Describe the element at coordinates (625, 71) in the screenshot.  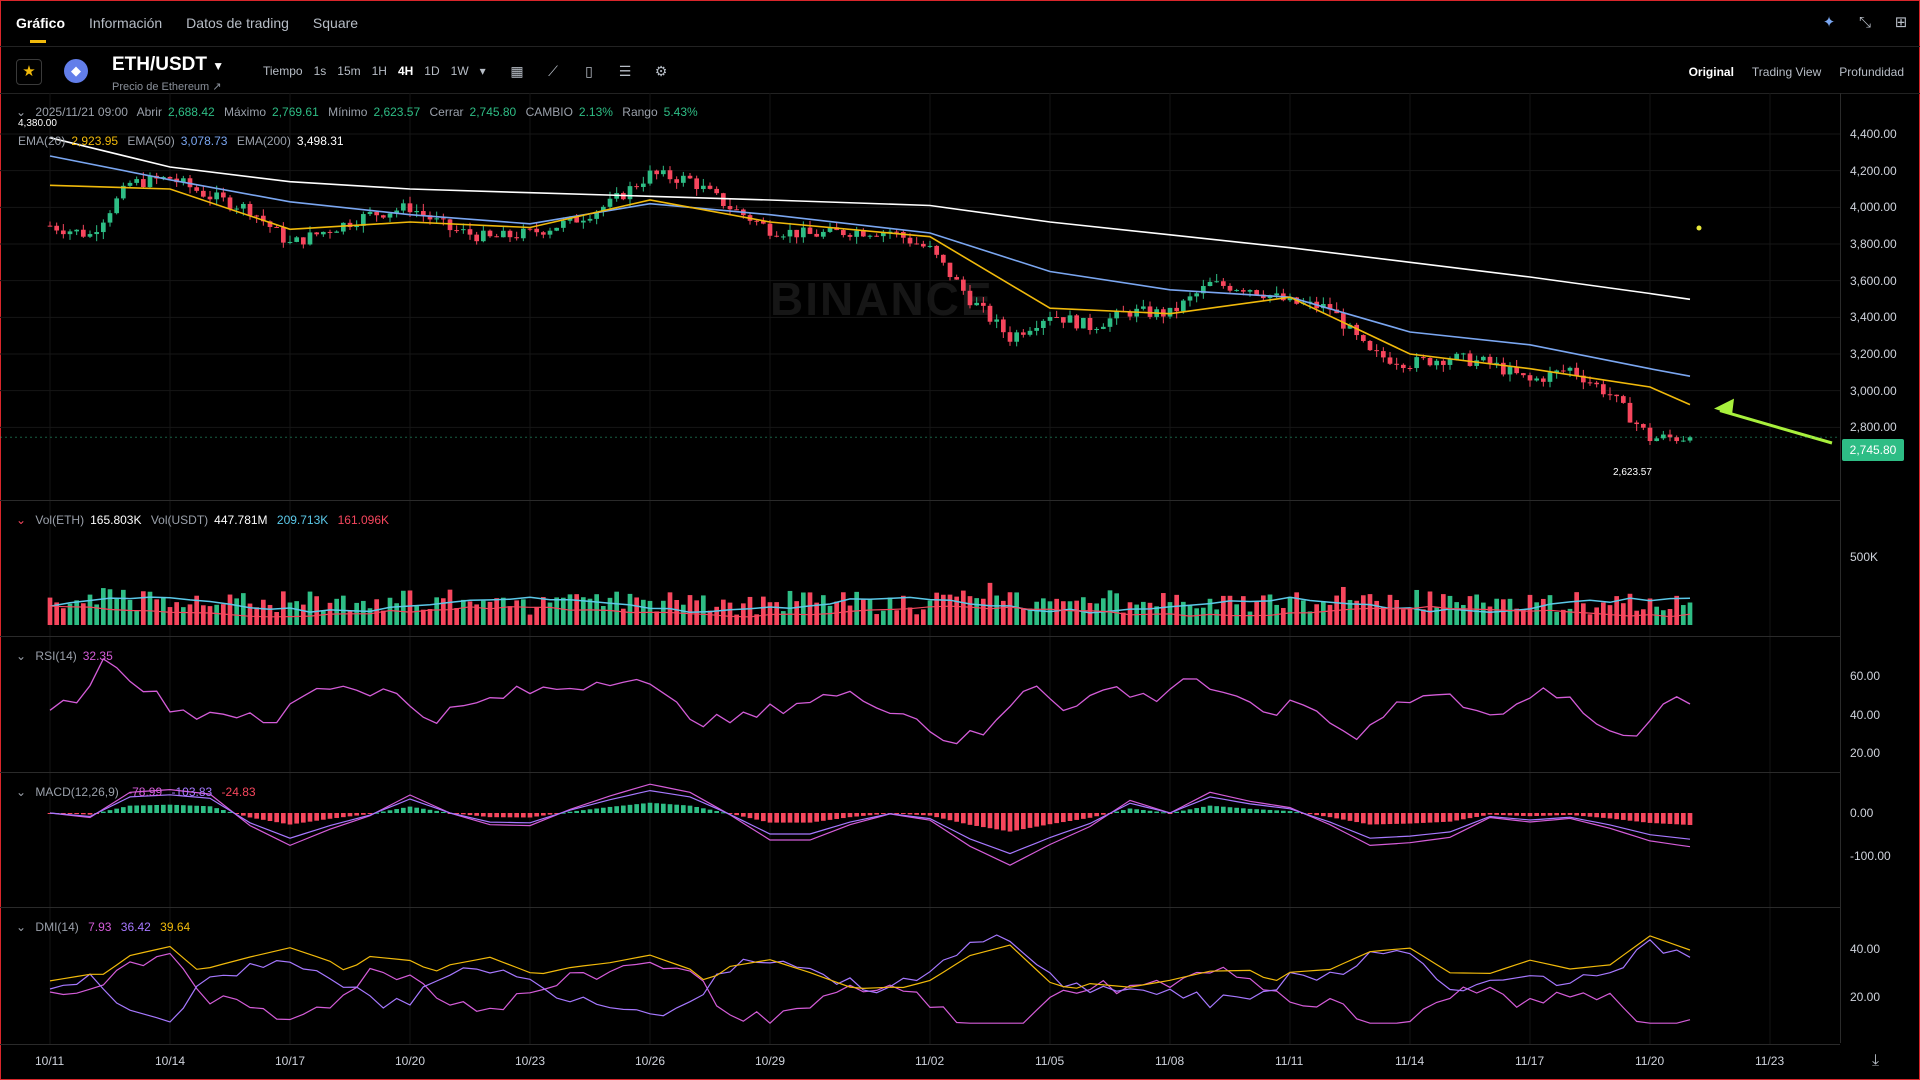
I see `template-icon: ☰` at that location.